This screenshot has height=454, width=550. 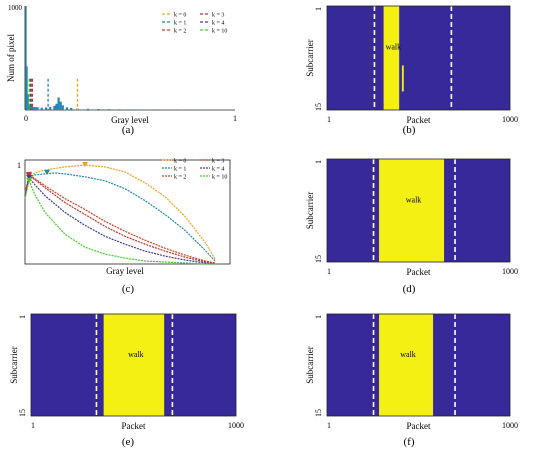 What do you see at coordinates (409, 442) in the screenshot?
I see `caption-f: (f)` at bounding box center [409, 442].